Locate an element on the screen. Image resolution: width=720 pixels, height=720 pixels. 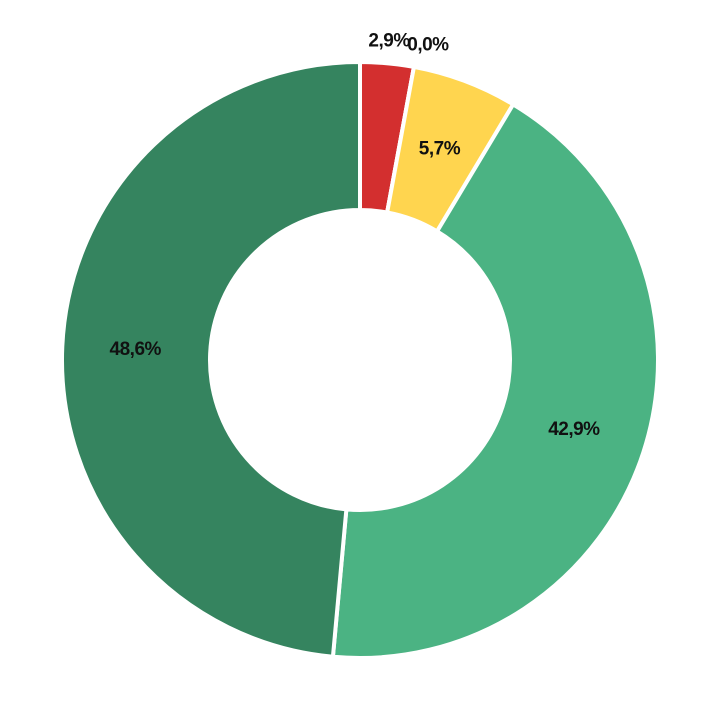
data-label: 0,0% is located at coordinates (428, 44).